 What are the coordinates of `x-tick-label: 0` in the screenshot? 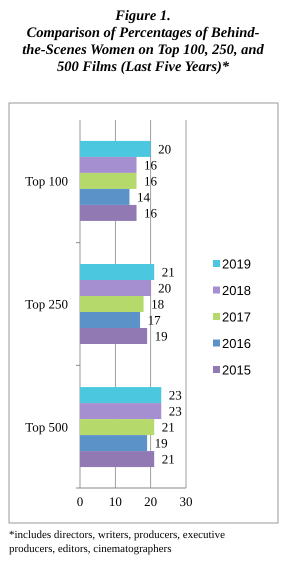 It's located at (80, 501).